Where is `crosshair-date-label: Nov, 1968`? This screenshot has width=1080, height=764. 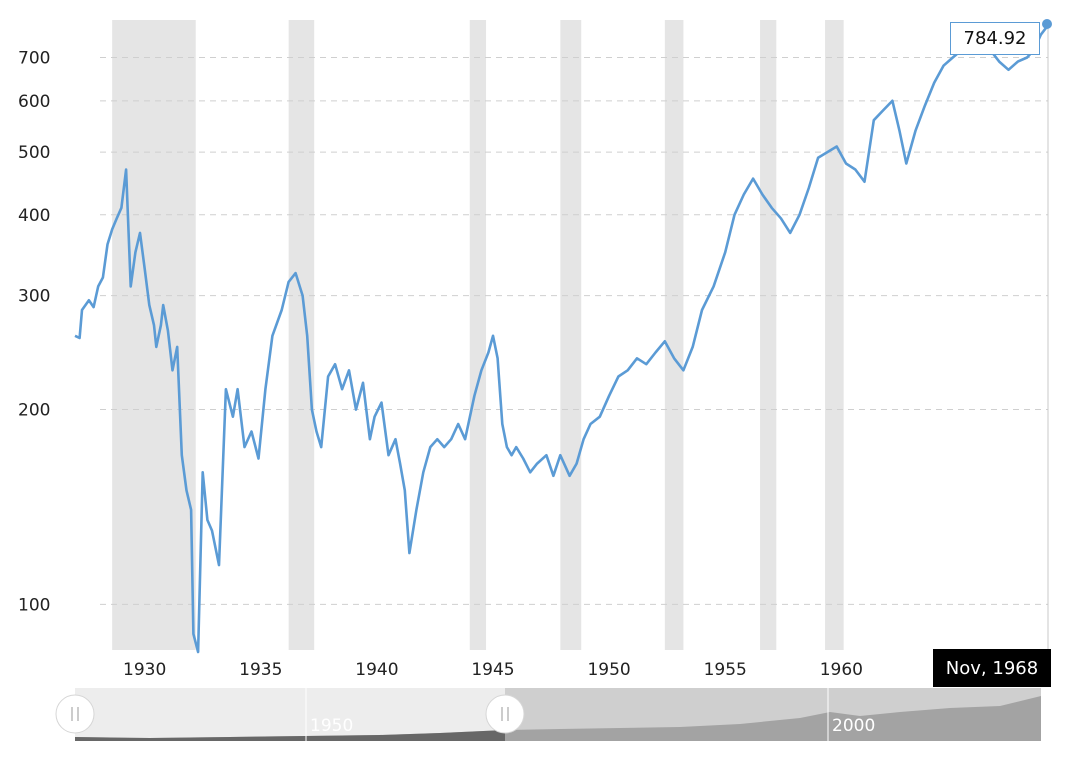
crosshair-date-label: Nov, 1968 is located at coordinates (992, 668).